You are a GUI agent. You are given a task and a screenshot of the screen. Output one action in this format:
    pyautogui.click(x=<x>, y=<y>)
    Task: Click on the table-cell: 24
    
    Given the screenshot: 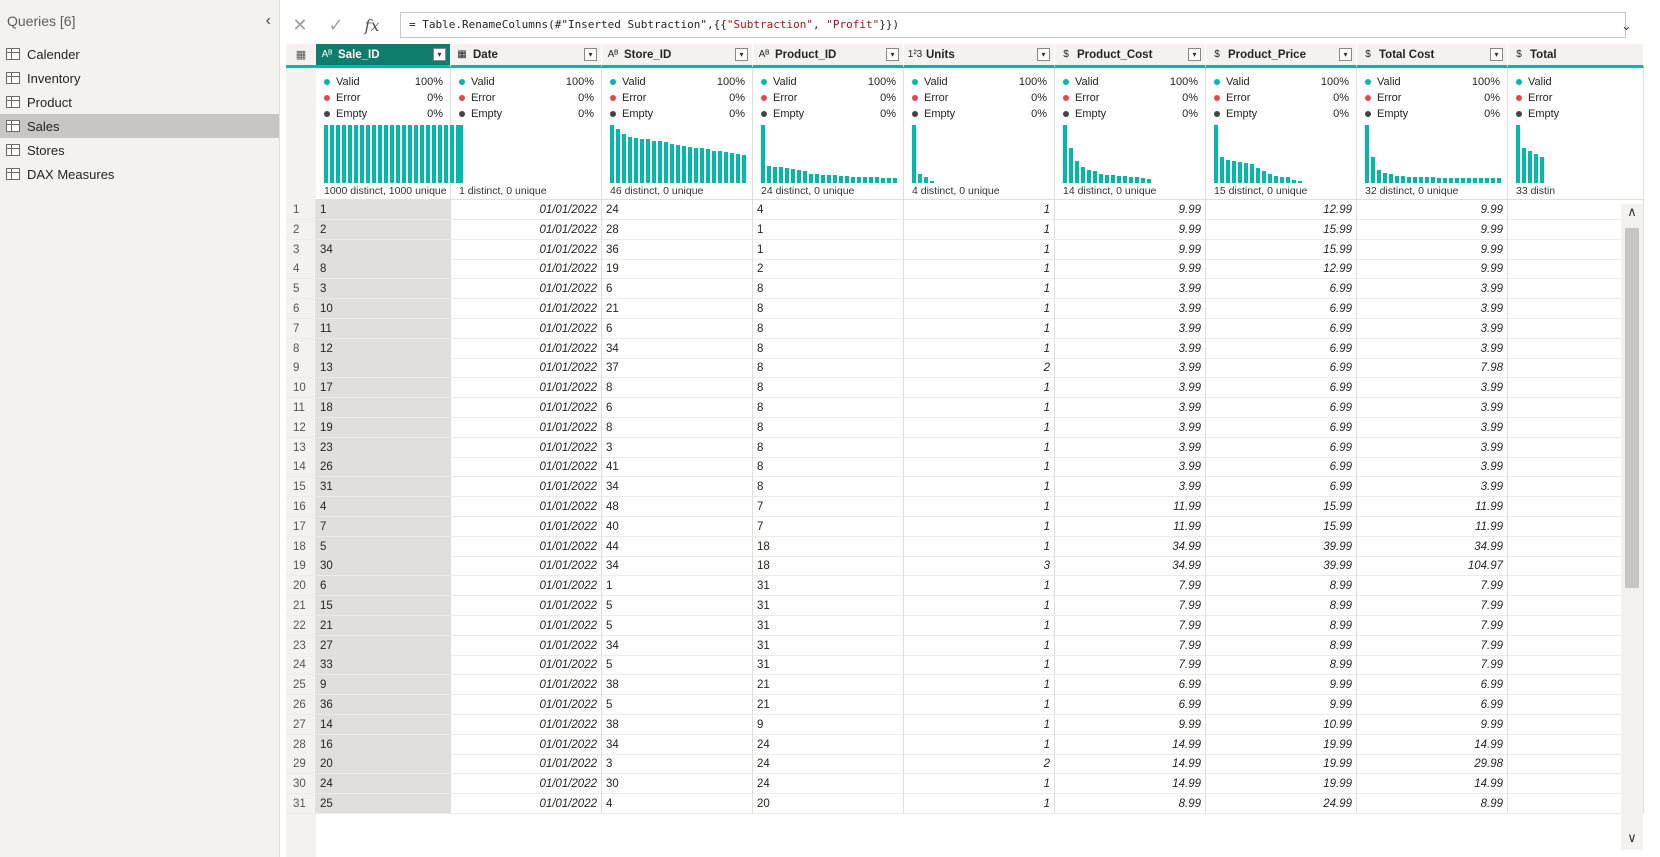 What is the action you would take?
    pyautogui.click(x=828, y=744)
    